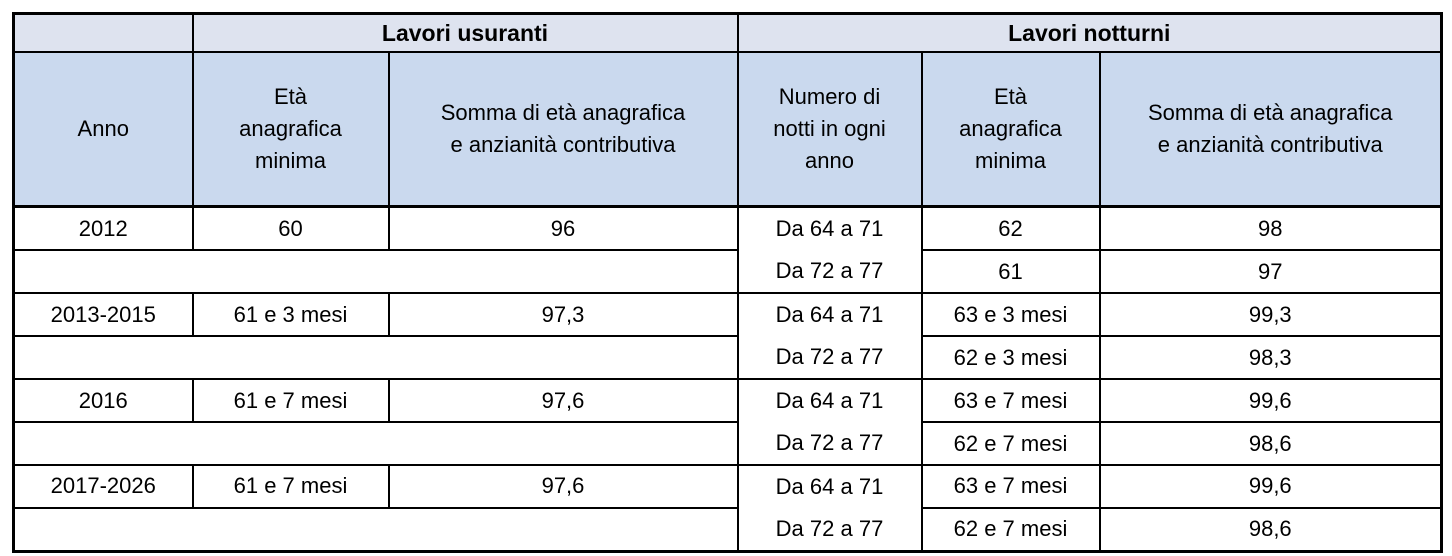 The width and height of the screenshot is (1452, 556). I want to click on cell-eta-usuranti: 61 e 3 mesi, so click(290, 314).